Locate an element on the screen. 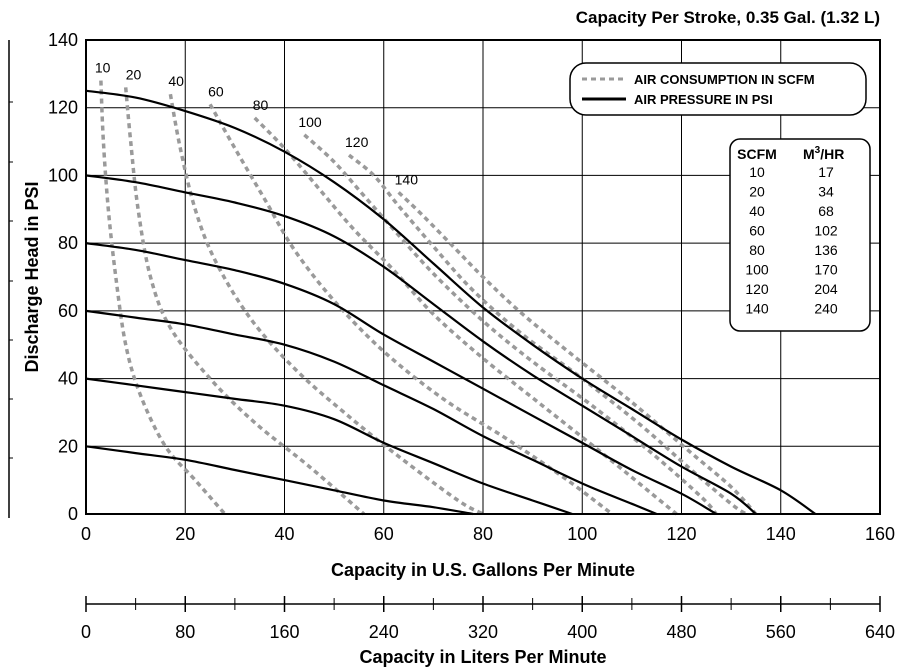 The width and height of the screenshot is (916, 669). table-cell-scfm: 80 is located at coordinates (757, 250).